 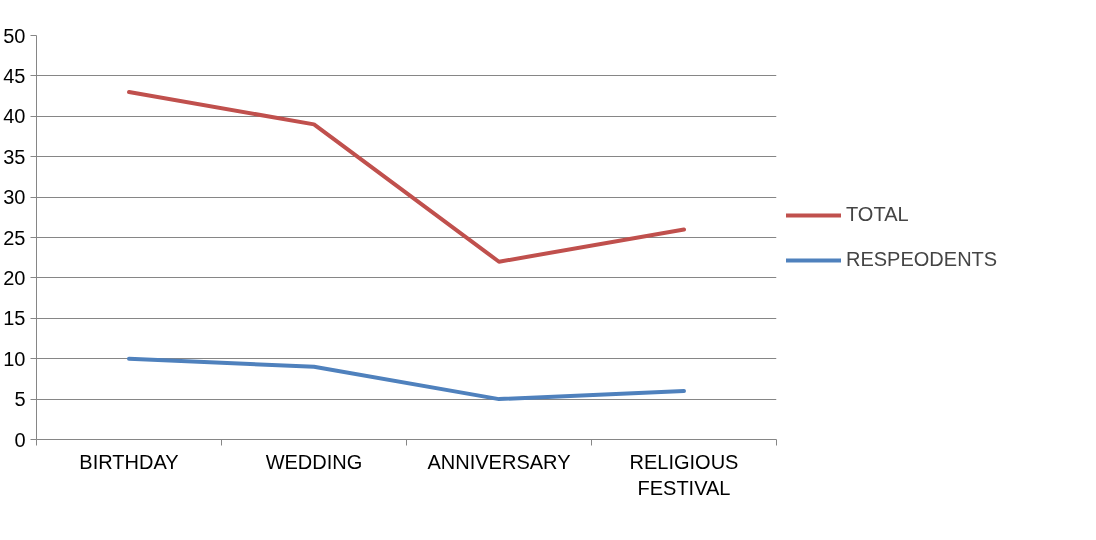 I want to click on y-tick-label: 15, so click(x=14, y=318).